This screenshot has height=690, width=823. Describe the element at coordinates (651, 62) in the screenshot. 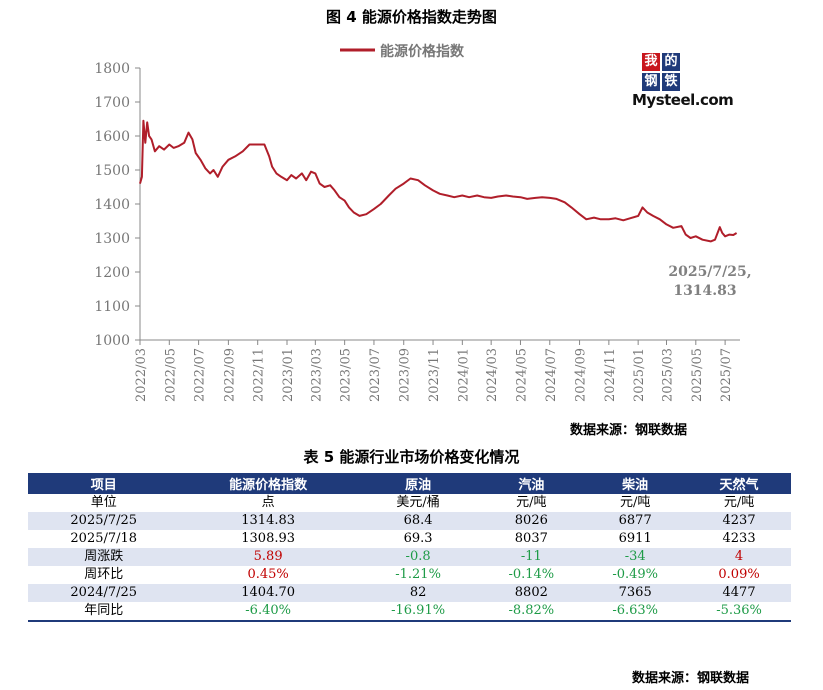

I see `logo-char: 我` at that location.